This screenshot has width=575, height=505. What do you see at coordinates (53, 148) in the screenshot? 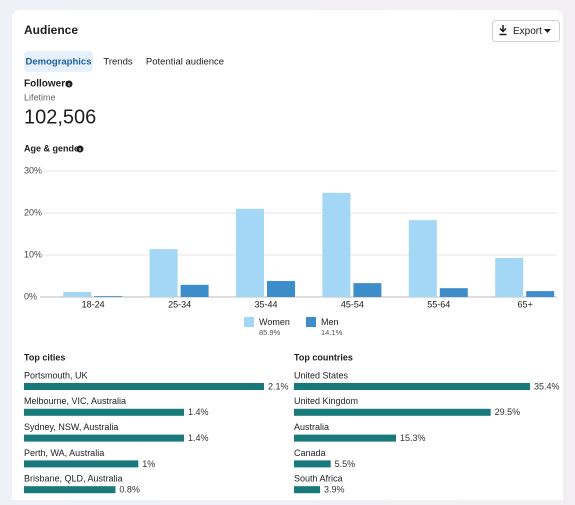
I see `chart-title: Age & gender` at bounding box center [53, 148].